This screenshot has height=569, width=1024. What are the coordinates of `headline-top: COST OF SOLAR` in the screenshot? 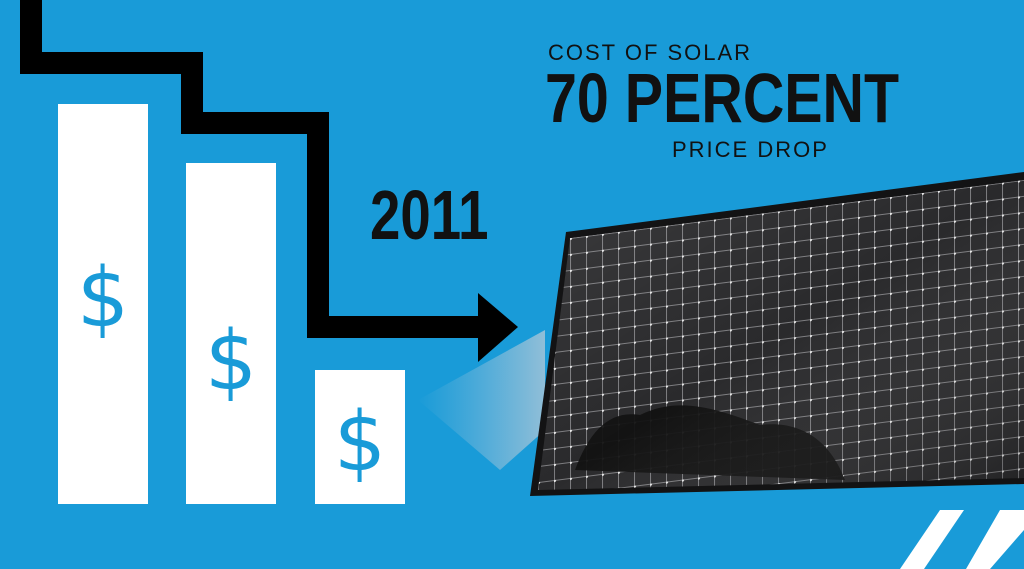 It's located at (650, 52).